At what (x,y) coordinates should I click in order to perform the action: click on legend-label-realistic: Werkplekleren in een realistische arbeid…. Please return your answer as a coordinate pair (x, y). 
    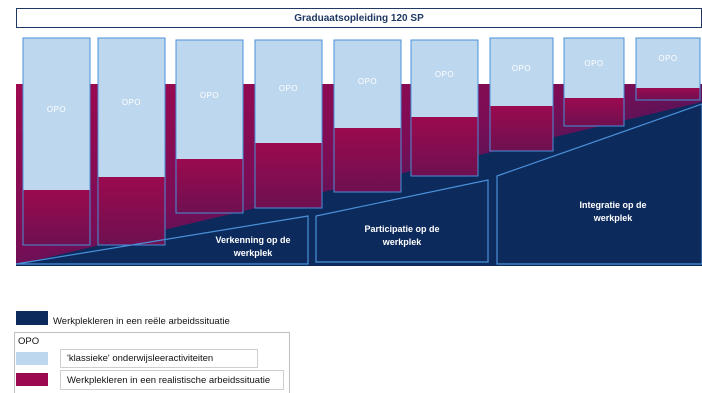
    Looking at the image, I should click on (172, 380).